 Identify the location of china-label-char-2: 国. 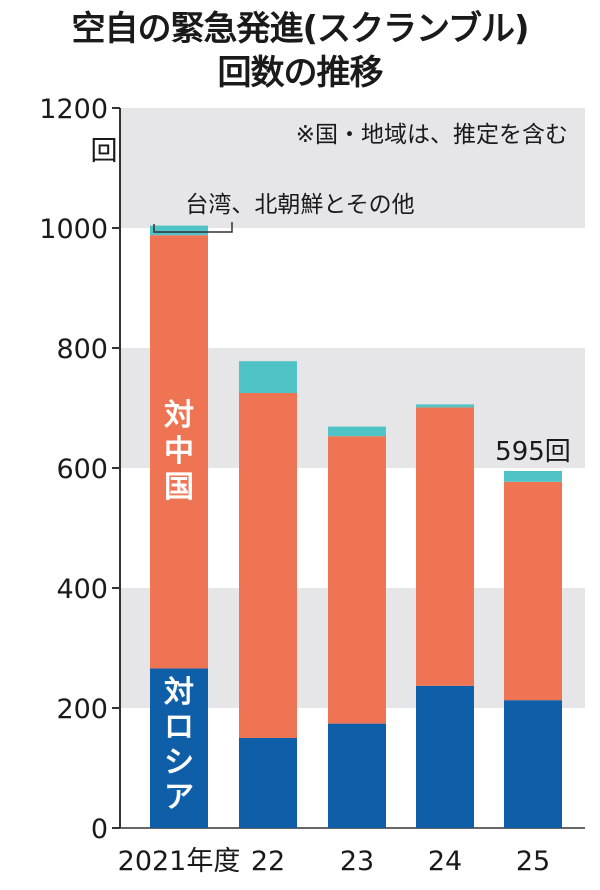
(179, 487).